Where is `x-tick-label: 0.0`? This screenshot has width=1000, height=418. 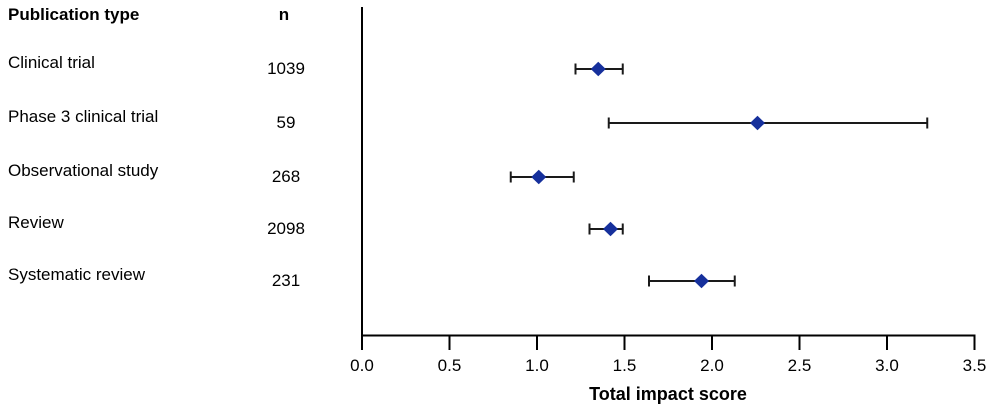
x-tick-label: 0.0 is located at coordinates (362, 365).